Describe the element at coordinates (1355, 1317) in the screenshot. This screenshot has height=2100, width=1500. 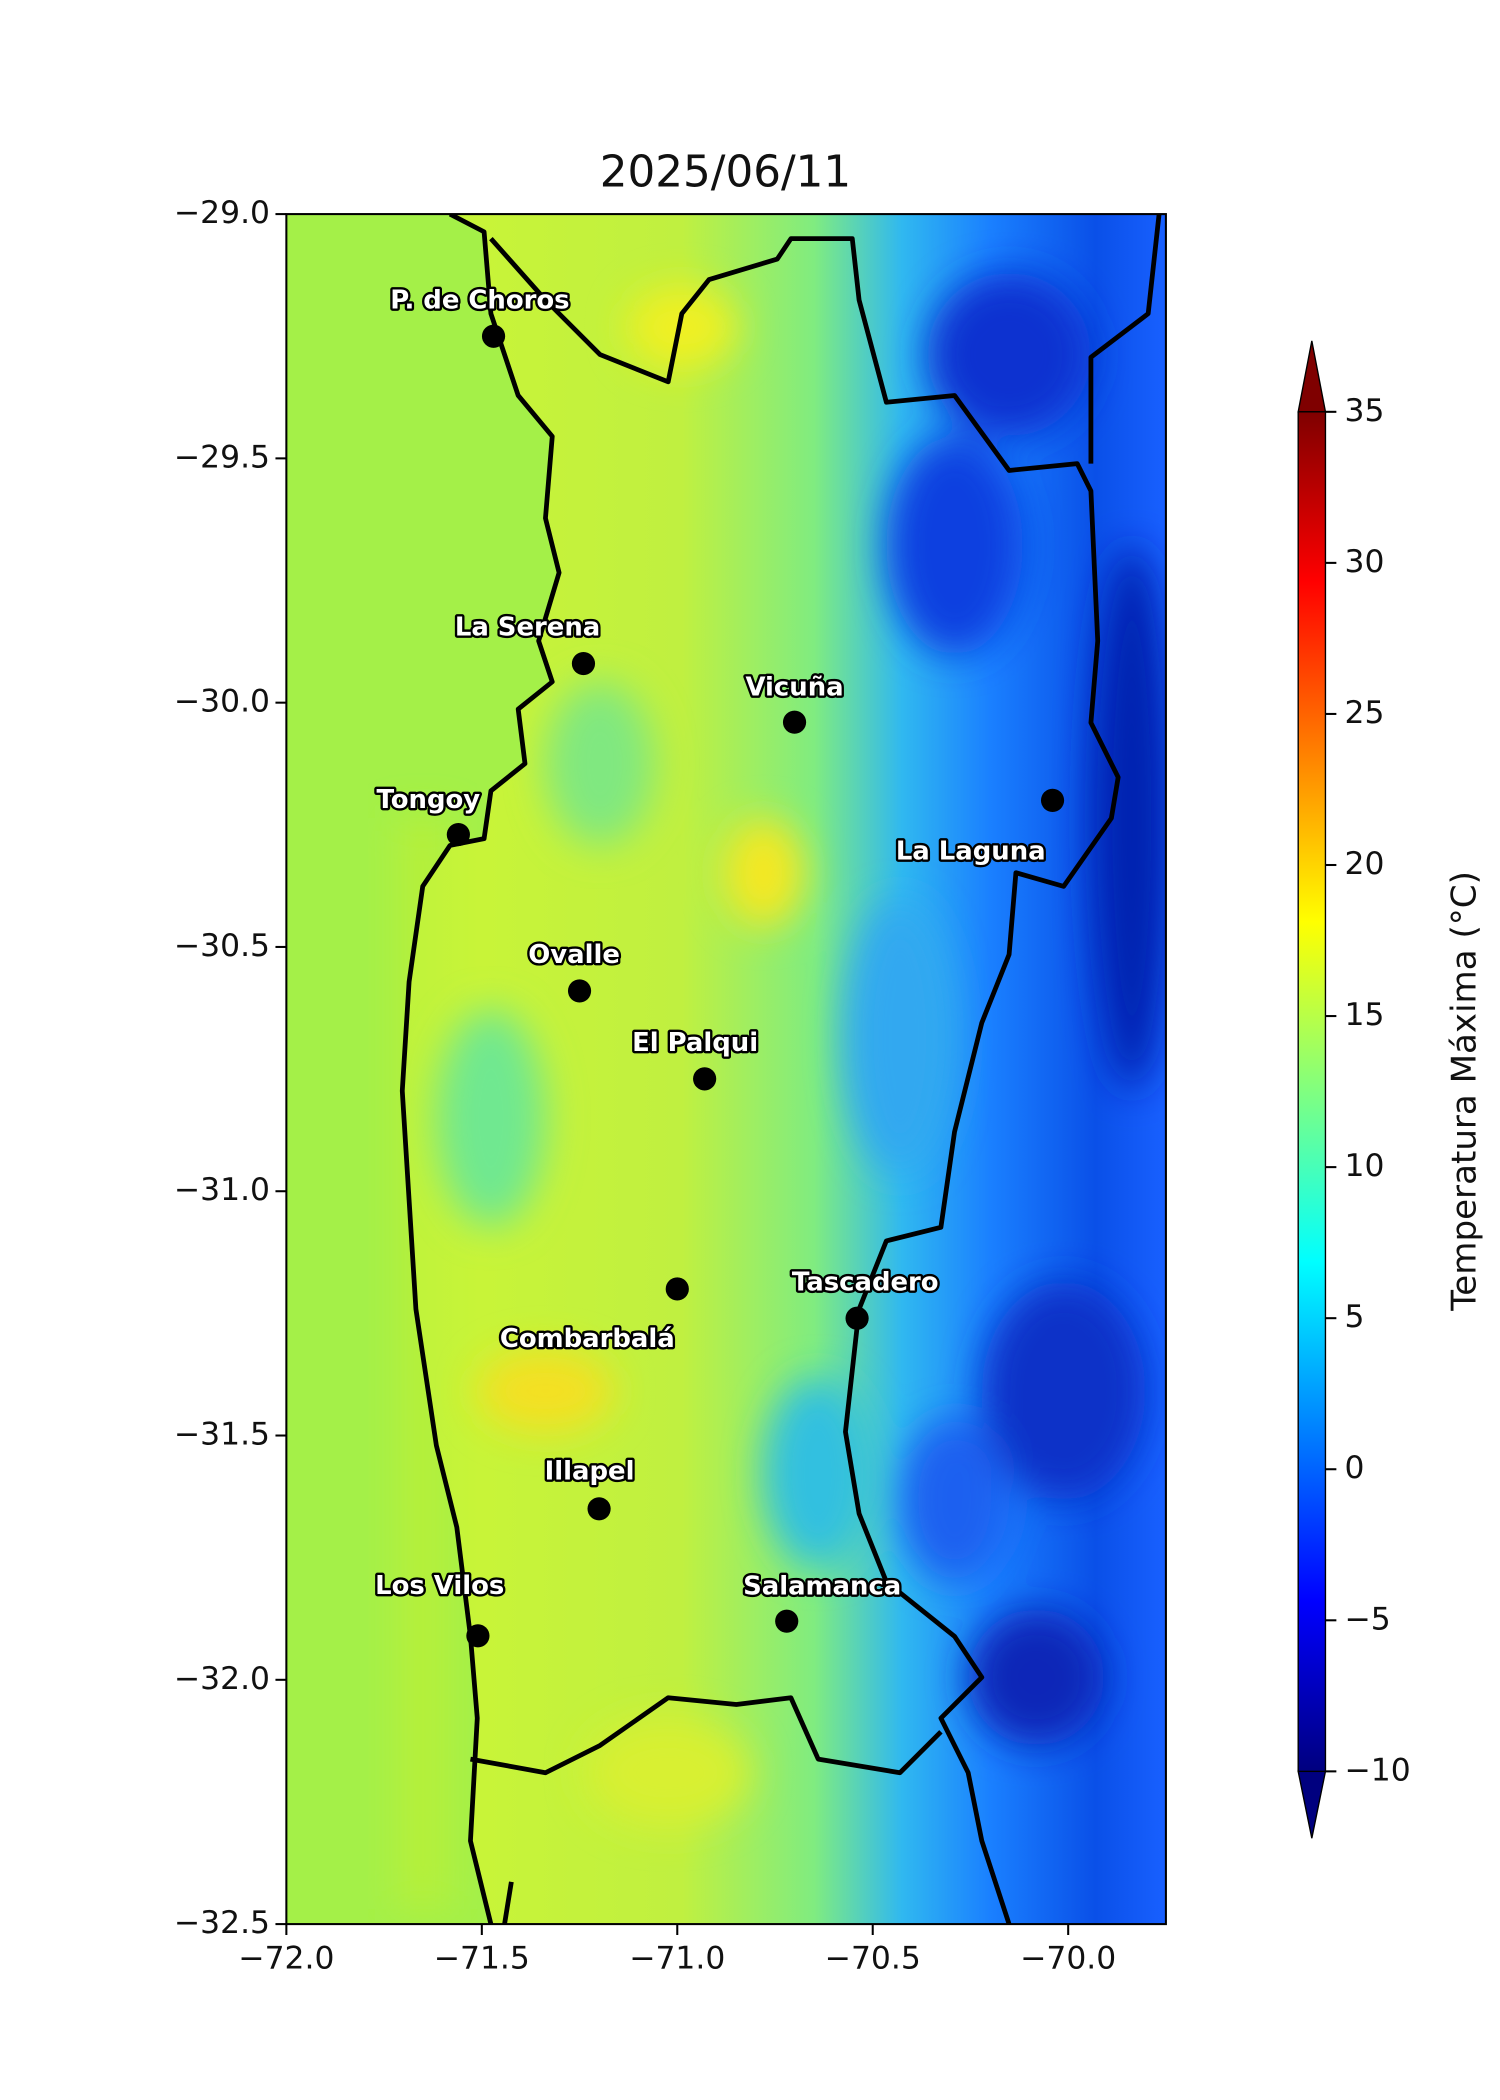
I see `colorbar-tick-label: 5` at that location.